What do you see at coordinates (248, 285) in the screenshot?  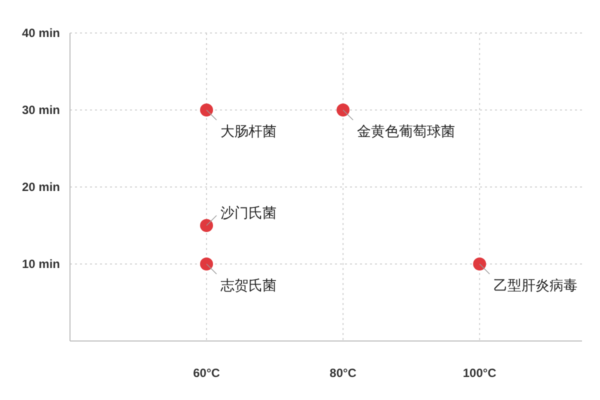 I see `annotation: 志贺氏菌` at bounding box center [248, 285].